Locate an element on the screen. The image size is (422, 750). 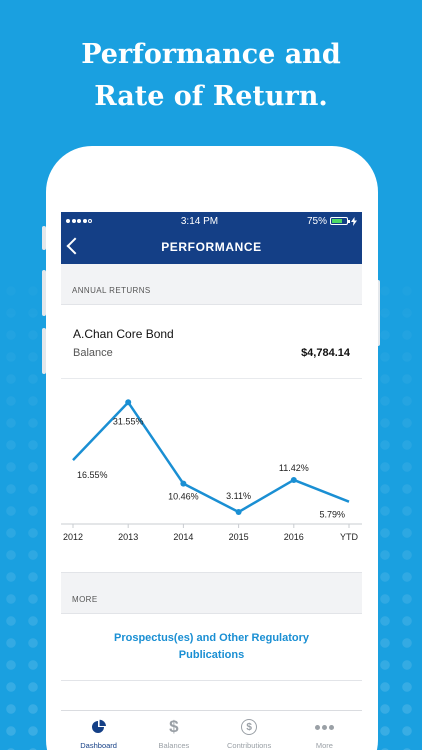
data-label: 3.11% is located at coordinates (238, 496).